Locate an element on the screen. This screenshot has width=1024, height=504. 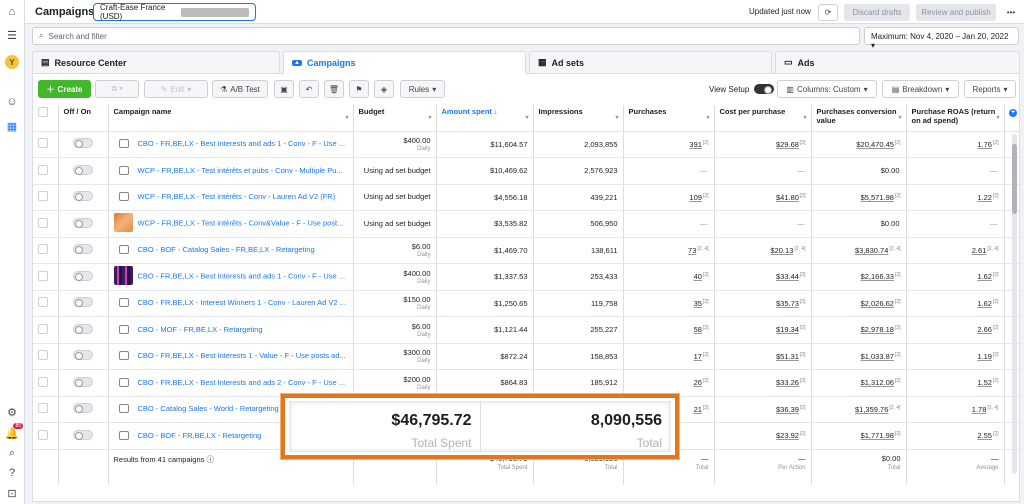
tab-resource-center: ▤ Resource Center is located at coordinates (156, 62).